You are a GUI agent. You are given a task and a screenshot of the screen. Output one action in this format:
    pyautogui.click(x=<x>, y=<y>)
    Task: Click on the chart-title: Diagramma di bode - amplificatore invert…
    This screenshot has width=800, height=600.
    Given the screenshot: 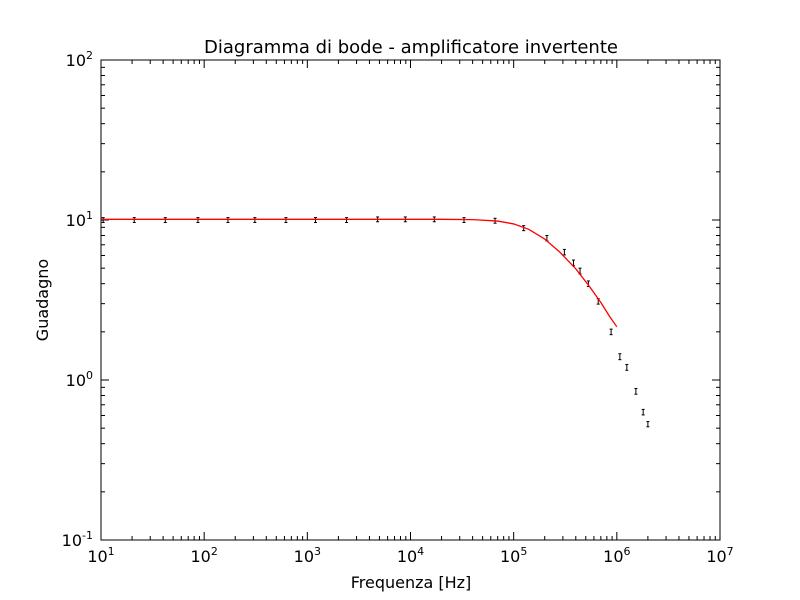 What is the action you would take?
    pyautogui.click(x=411, y=47)
    